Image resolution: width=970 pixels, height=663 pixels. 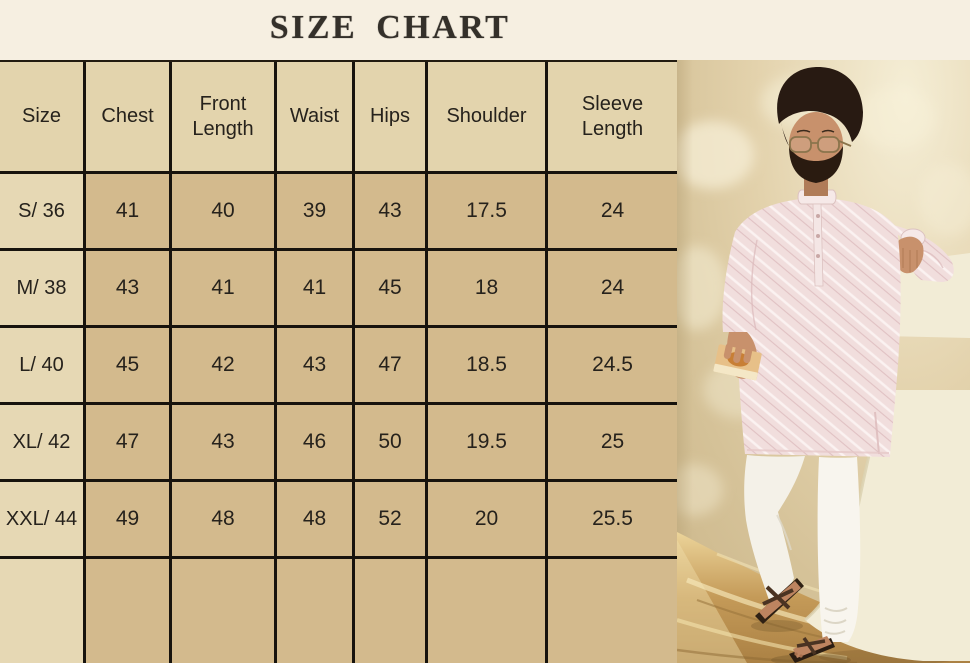 I want to click on model-right-arm, so click(x=921, y=253).